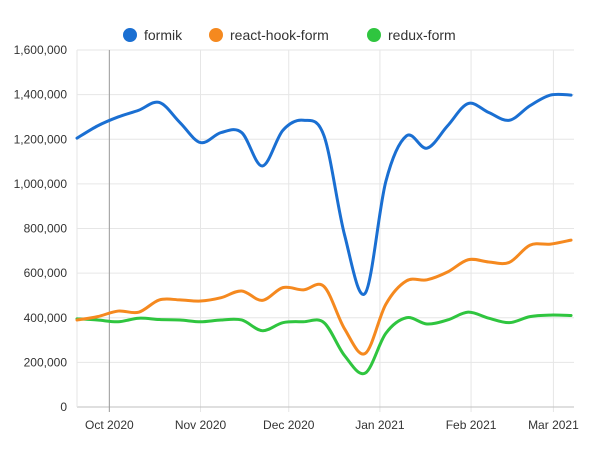  Describe the element at coordinates (422, 35) in the screenshot. I see `legend-label: redux-form` at that location.